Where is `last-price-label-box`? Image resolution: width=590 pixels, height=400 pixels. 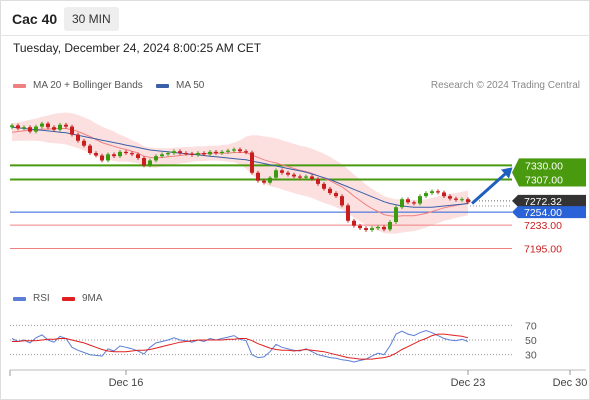
last-price-label-box is located at coordinates (549, 200).